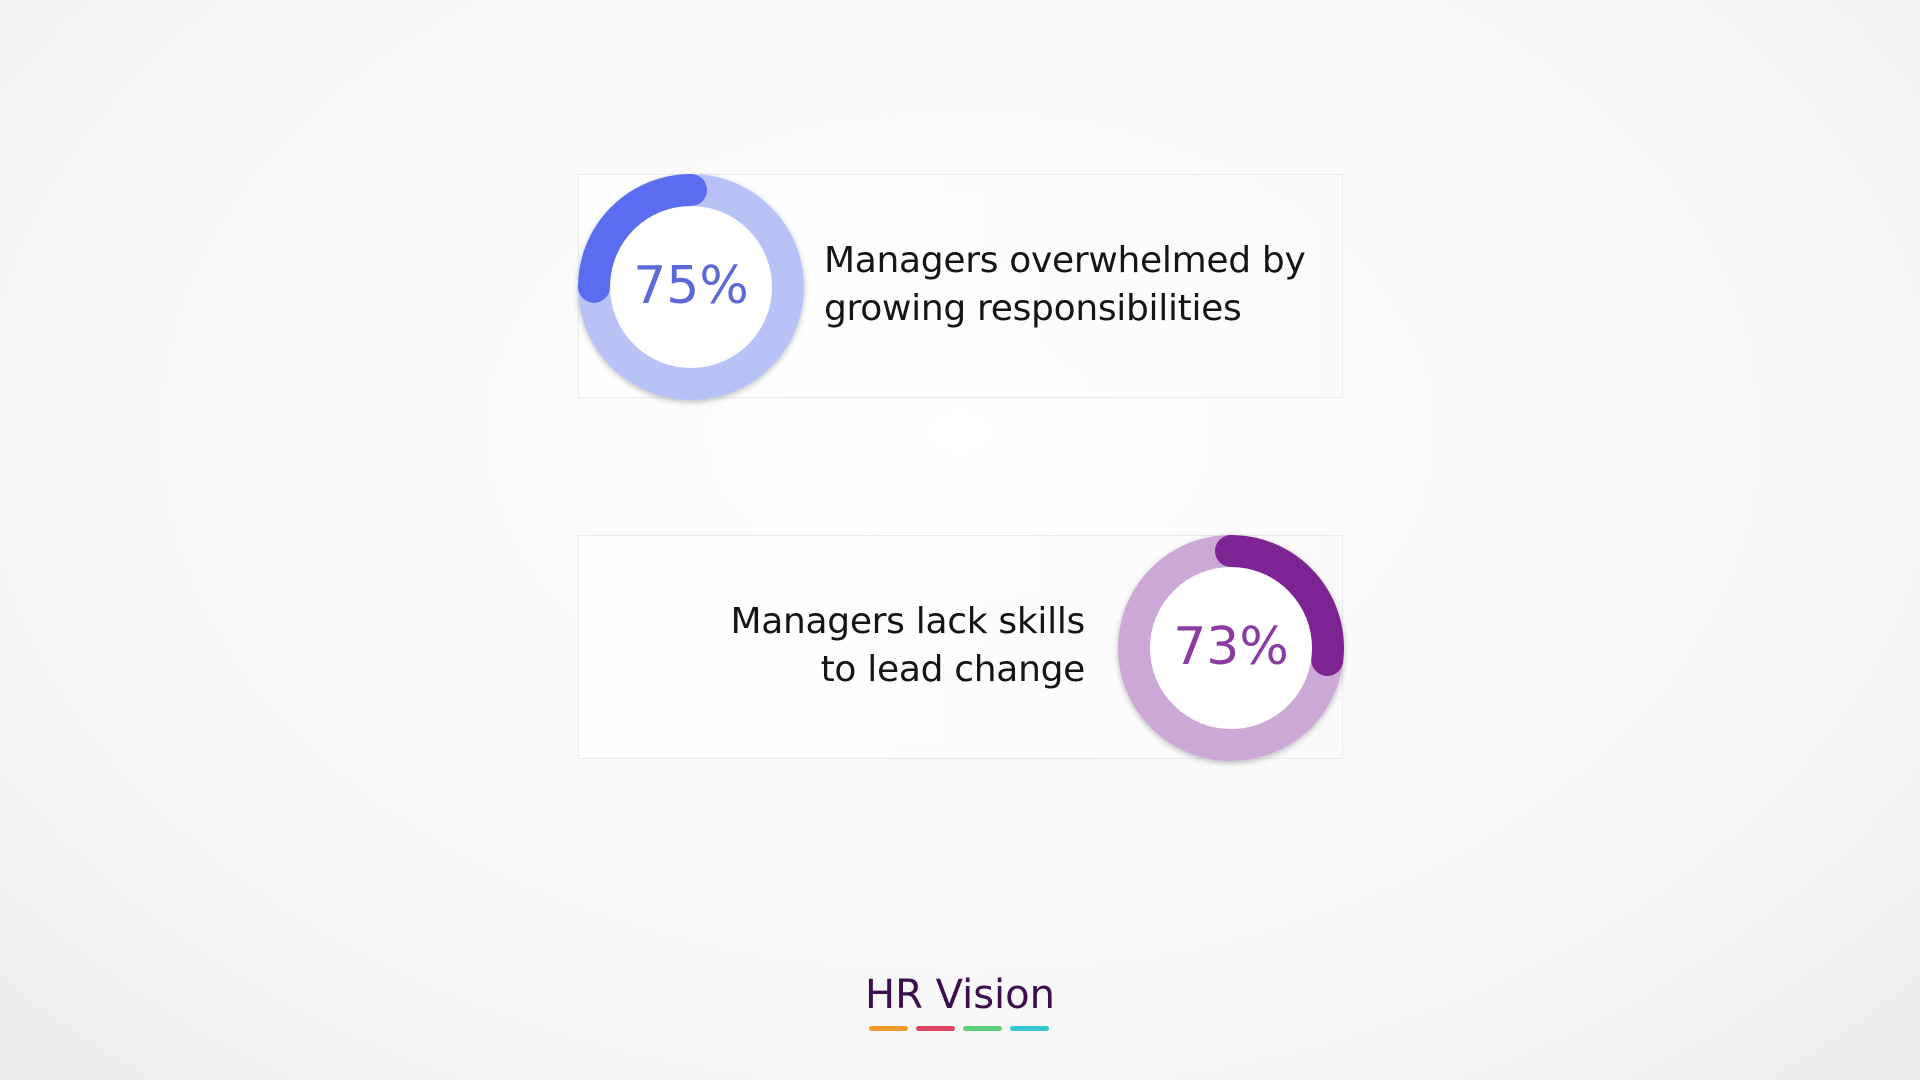 The image size is (1920, 1080). Describe the element at coordinates (959, 1028) in the screenshot. I see `brand-dashes` at that location.